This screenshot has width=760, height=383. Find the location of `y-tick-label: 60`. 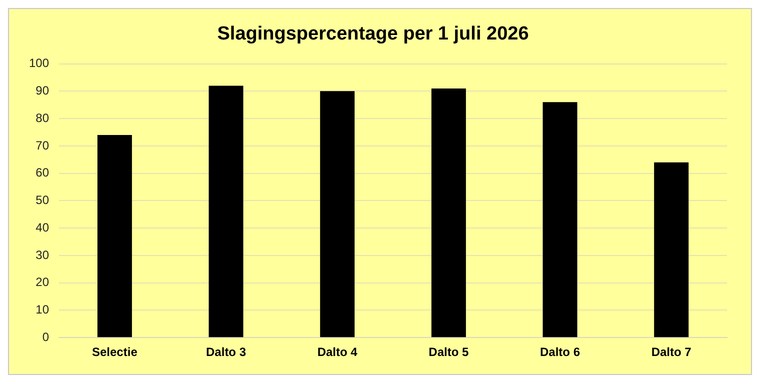

y-tick-label: 60 is located at coordinates (43, 173).